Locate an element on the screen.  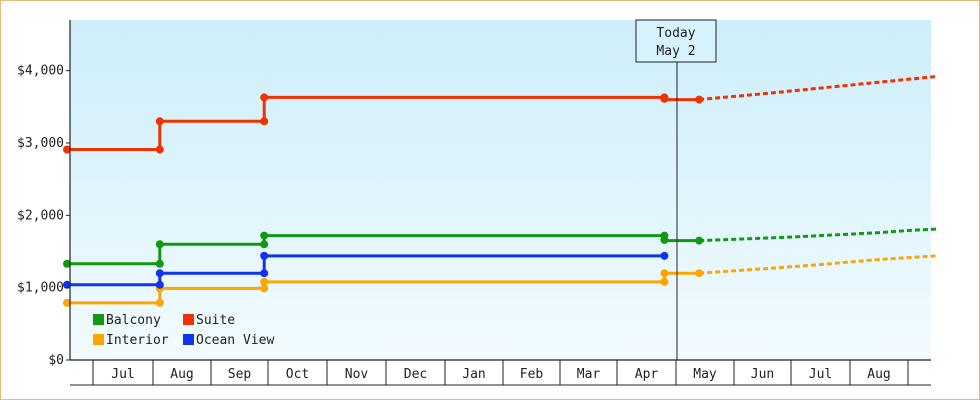
today-date: May 2 is located at coordinates (675, 51).